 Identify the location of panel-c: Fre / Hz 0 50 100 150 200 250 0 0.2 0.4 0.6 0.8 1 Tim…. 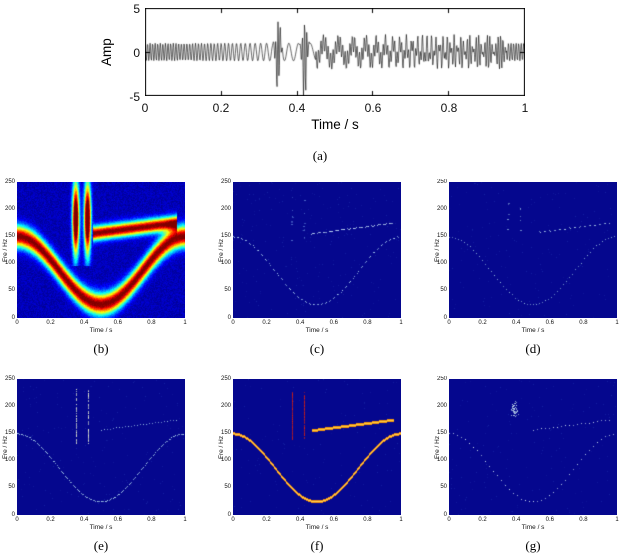
(324, 270).